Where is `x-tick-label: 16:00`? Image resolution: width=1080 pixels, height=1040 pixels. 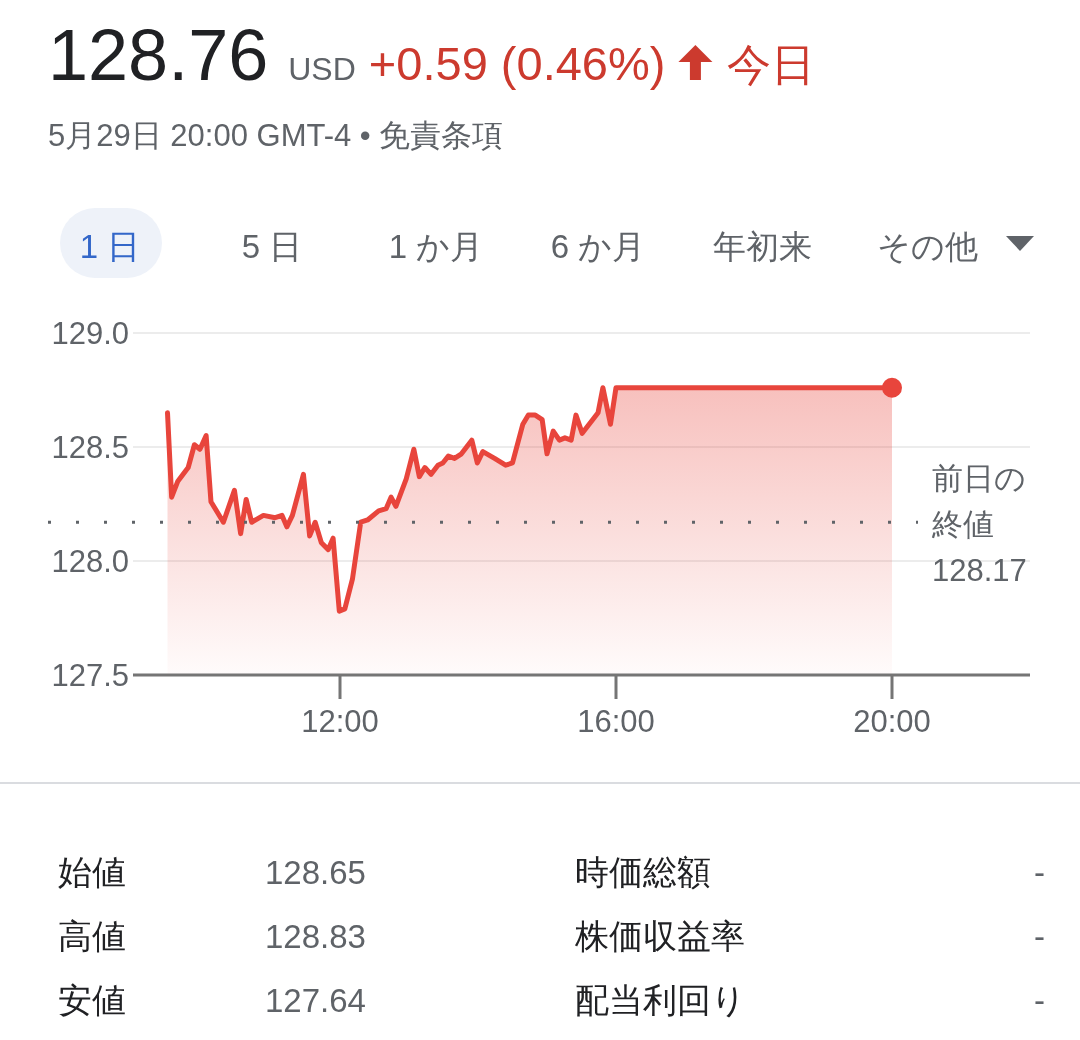 x-tick-label: 16:00 is located at coordinates (616, 721).